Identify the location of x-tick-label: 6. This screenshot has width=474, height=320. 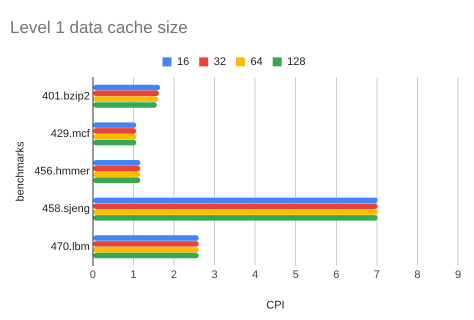
(336, 275).